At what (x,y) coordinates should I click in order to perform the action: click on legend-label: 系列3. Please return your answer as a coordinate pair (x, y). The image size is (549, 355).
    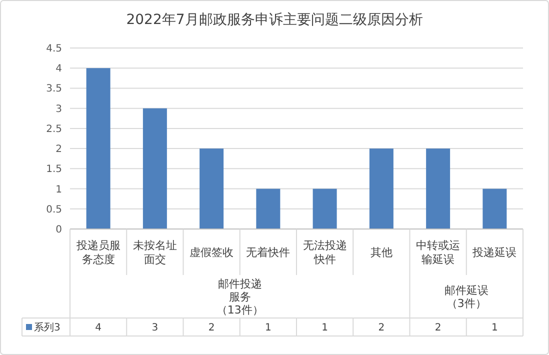
    Looking at the image, I should click on (47, 328).